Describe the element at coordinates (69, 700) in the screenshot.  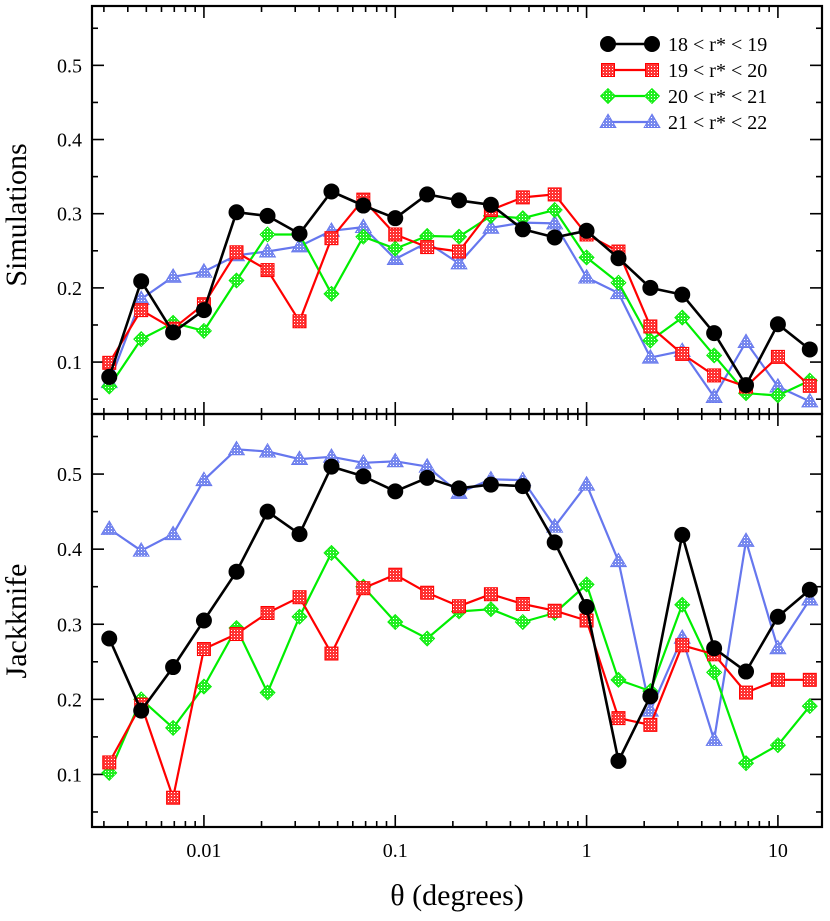
I see `jack-y-tick-label: 0.2` at that location.